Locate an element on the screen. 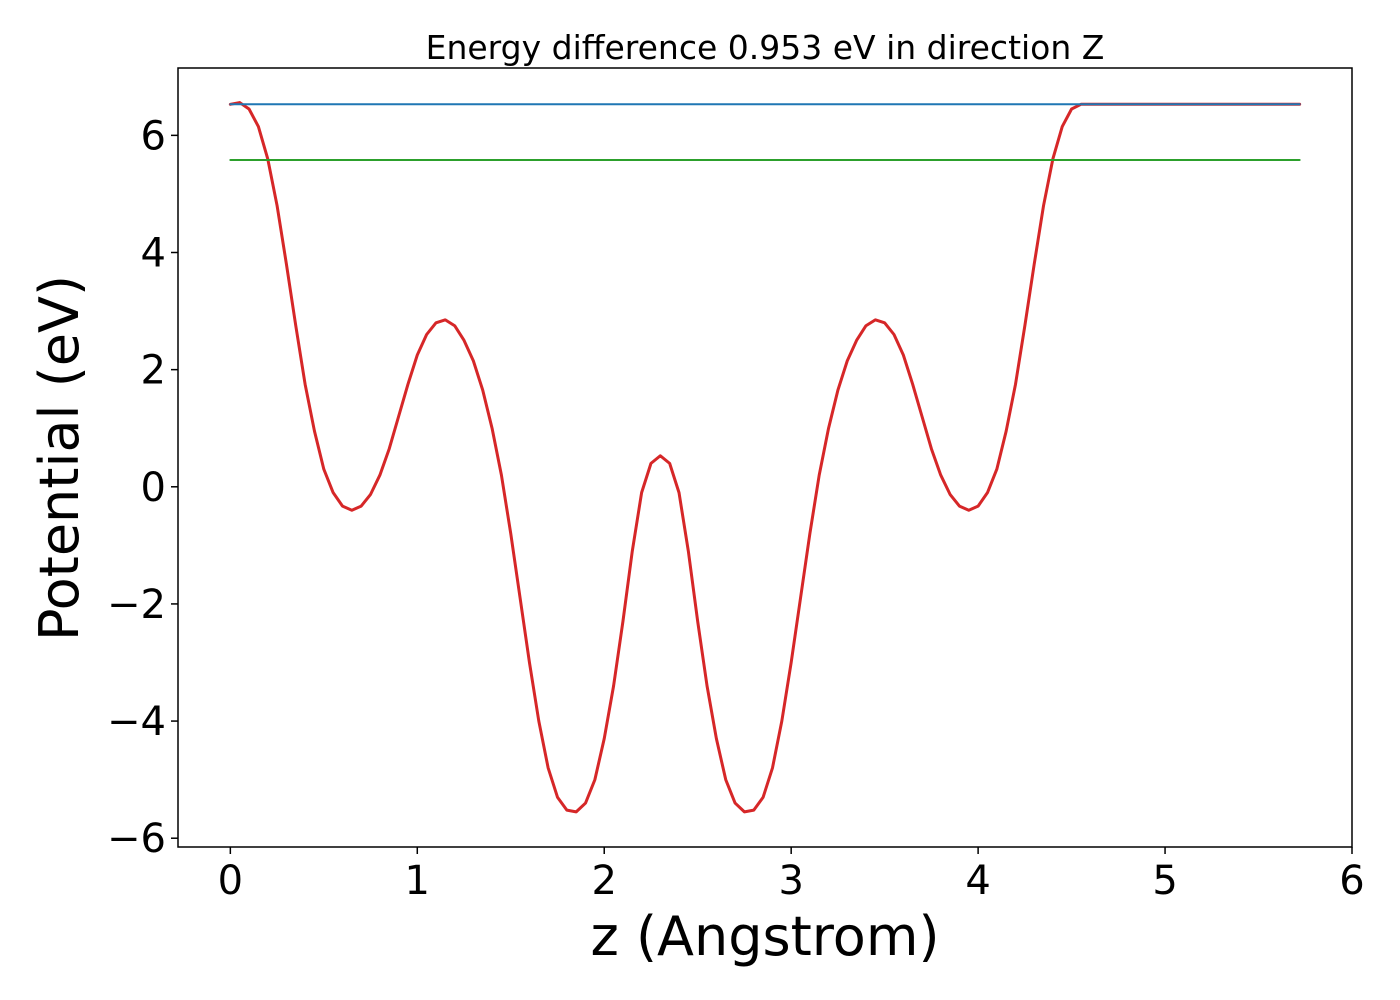 This screenshot has height=1000, width=1400. x-tick-label: 4 is located at coordinates (977, 881).